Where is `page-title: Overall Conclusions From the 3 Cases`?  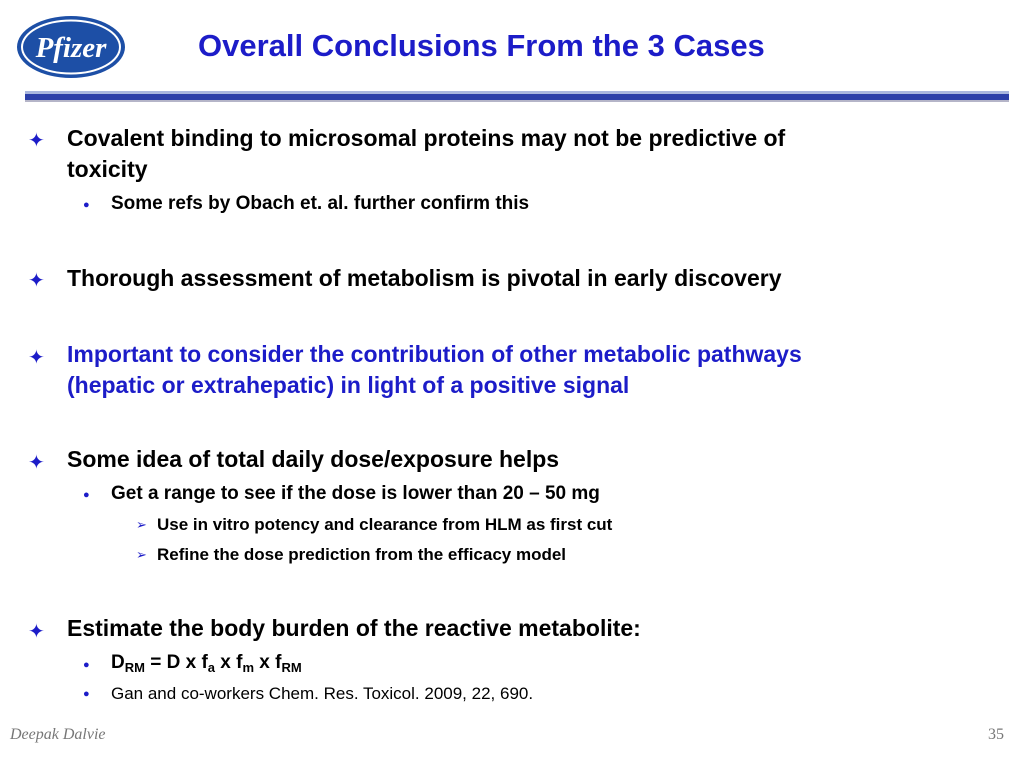 page-title: Overall Conclusions From the 3 Cases is located at coordinates (481, 45).